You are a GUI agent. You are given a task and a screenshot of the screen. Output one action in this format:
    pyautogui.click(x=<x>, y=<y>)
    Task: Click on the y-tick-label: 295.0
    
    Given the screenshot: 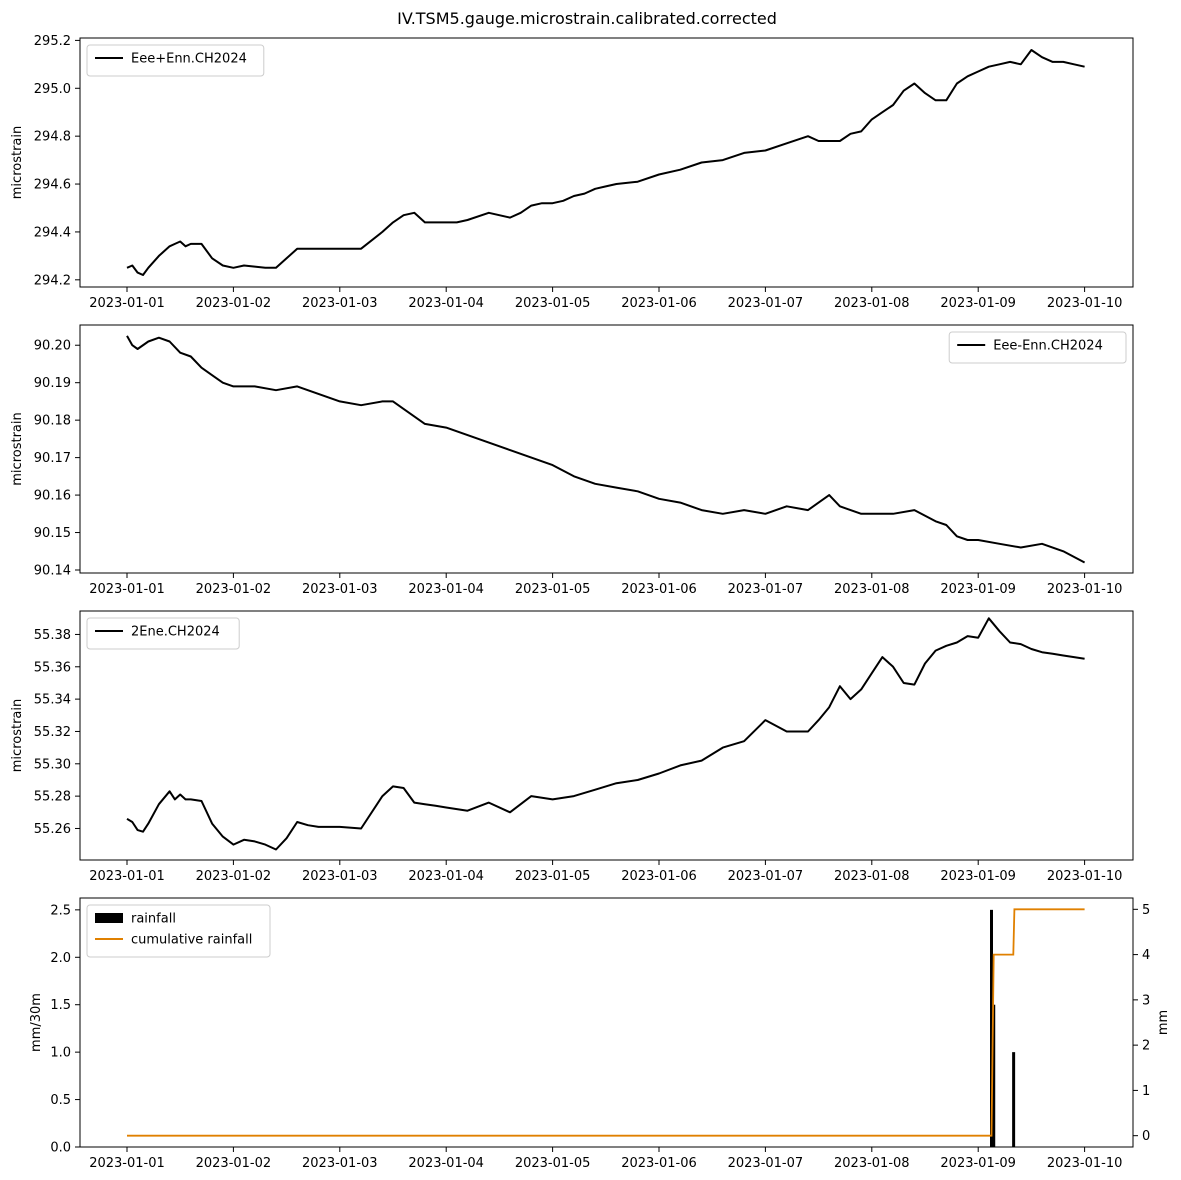 What is the action you would take?
    pyautogui.click(x=52, y=89)
    